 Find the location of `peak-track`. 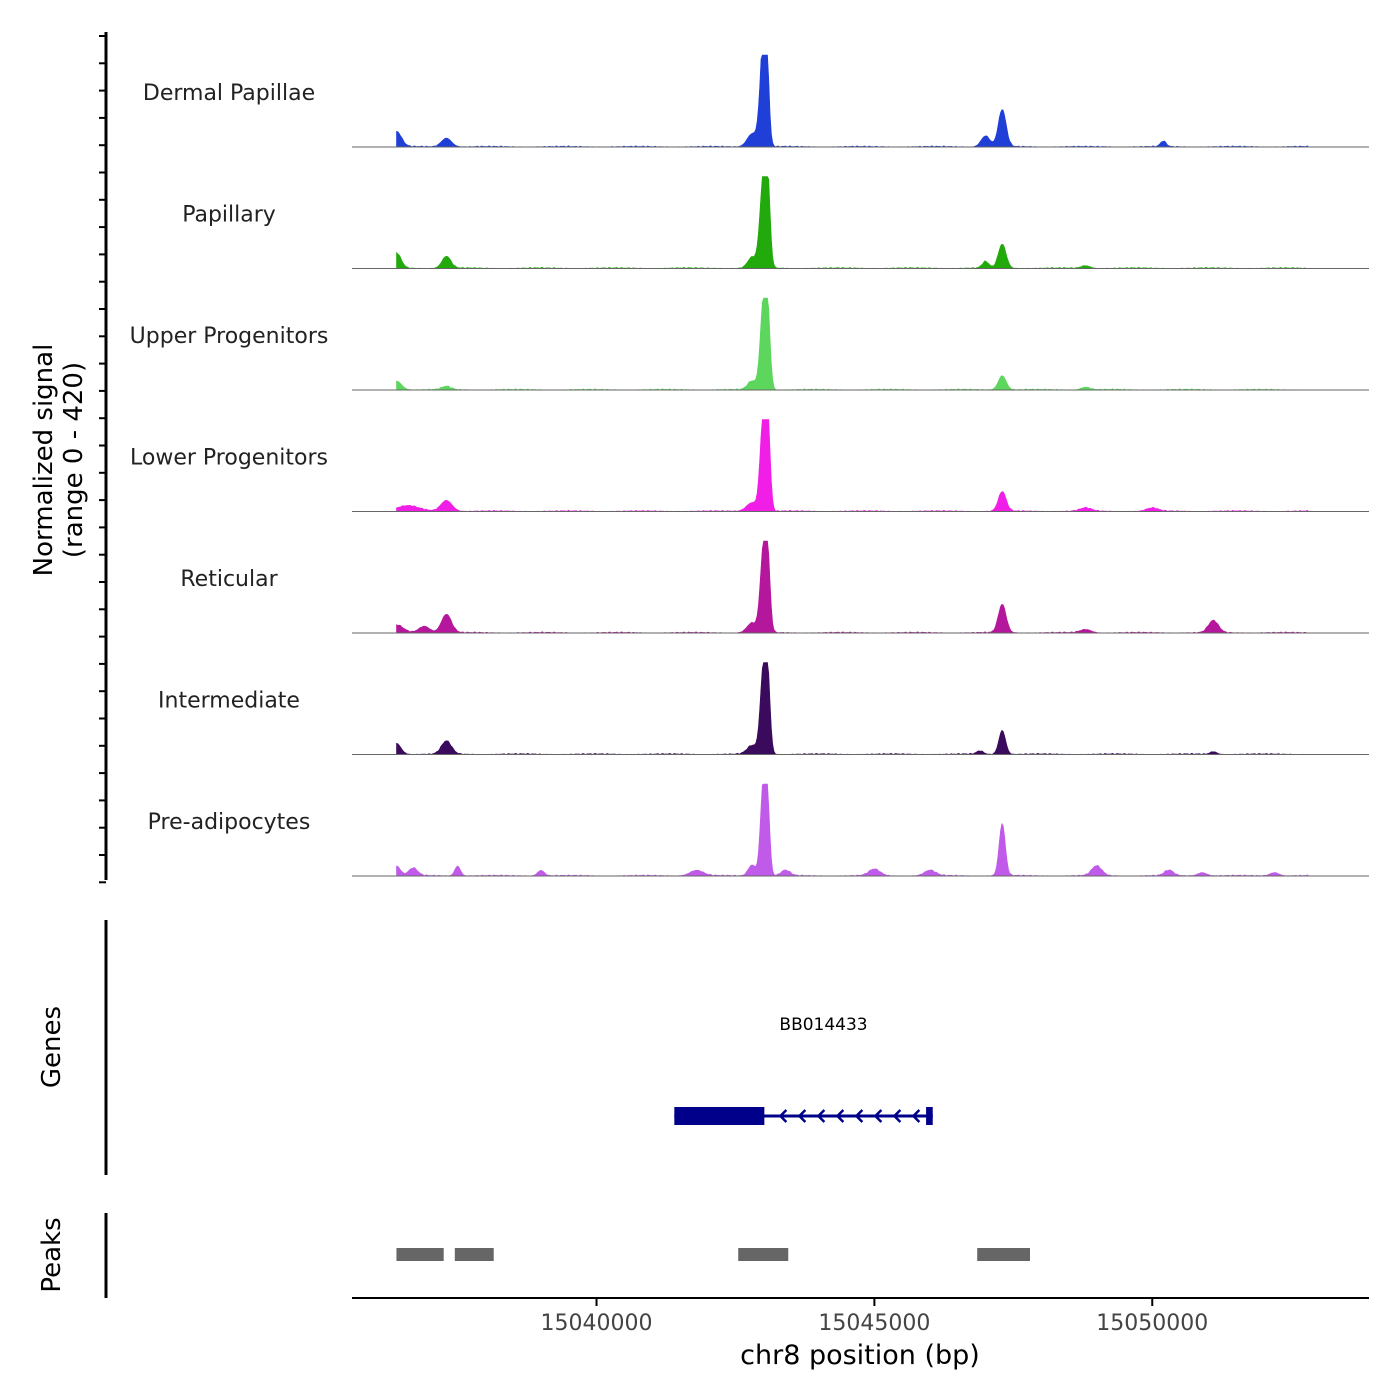

peak-track is located at coordinates (713, 1254).